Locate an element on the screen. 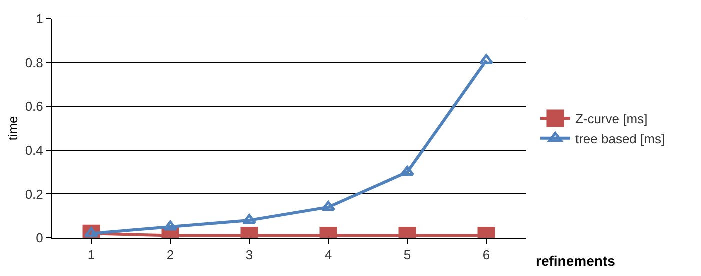  y-tick-label: 1 is located at coordinates (40, 19).